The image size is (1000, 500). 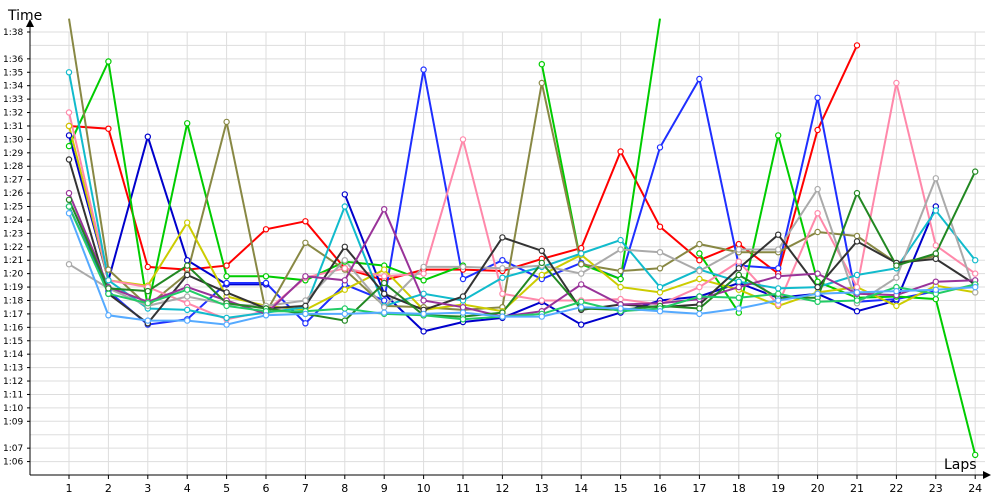 What do you see at coordinates (384, 488) in the screenshot?
I see `x-tick-label: 9` at bounding box center [384, 488].